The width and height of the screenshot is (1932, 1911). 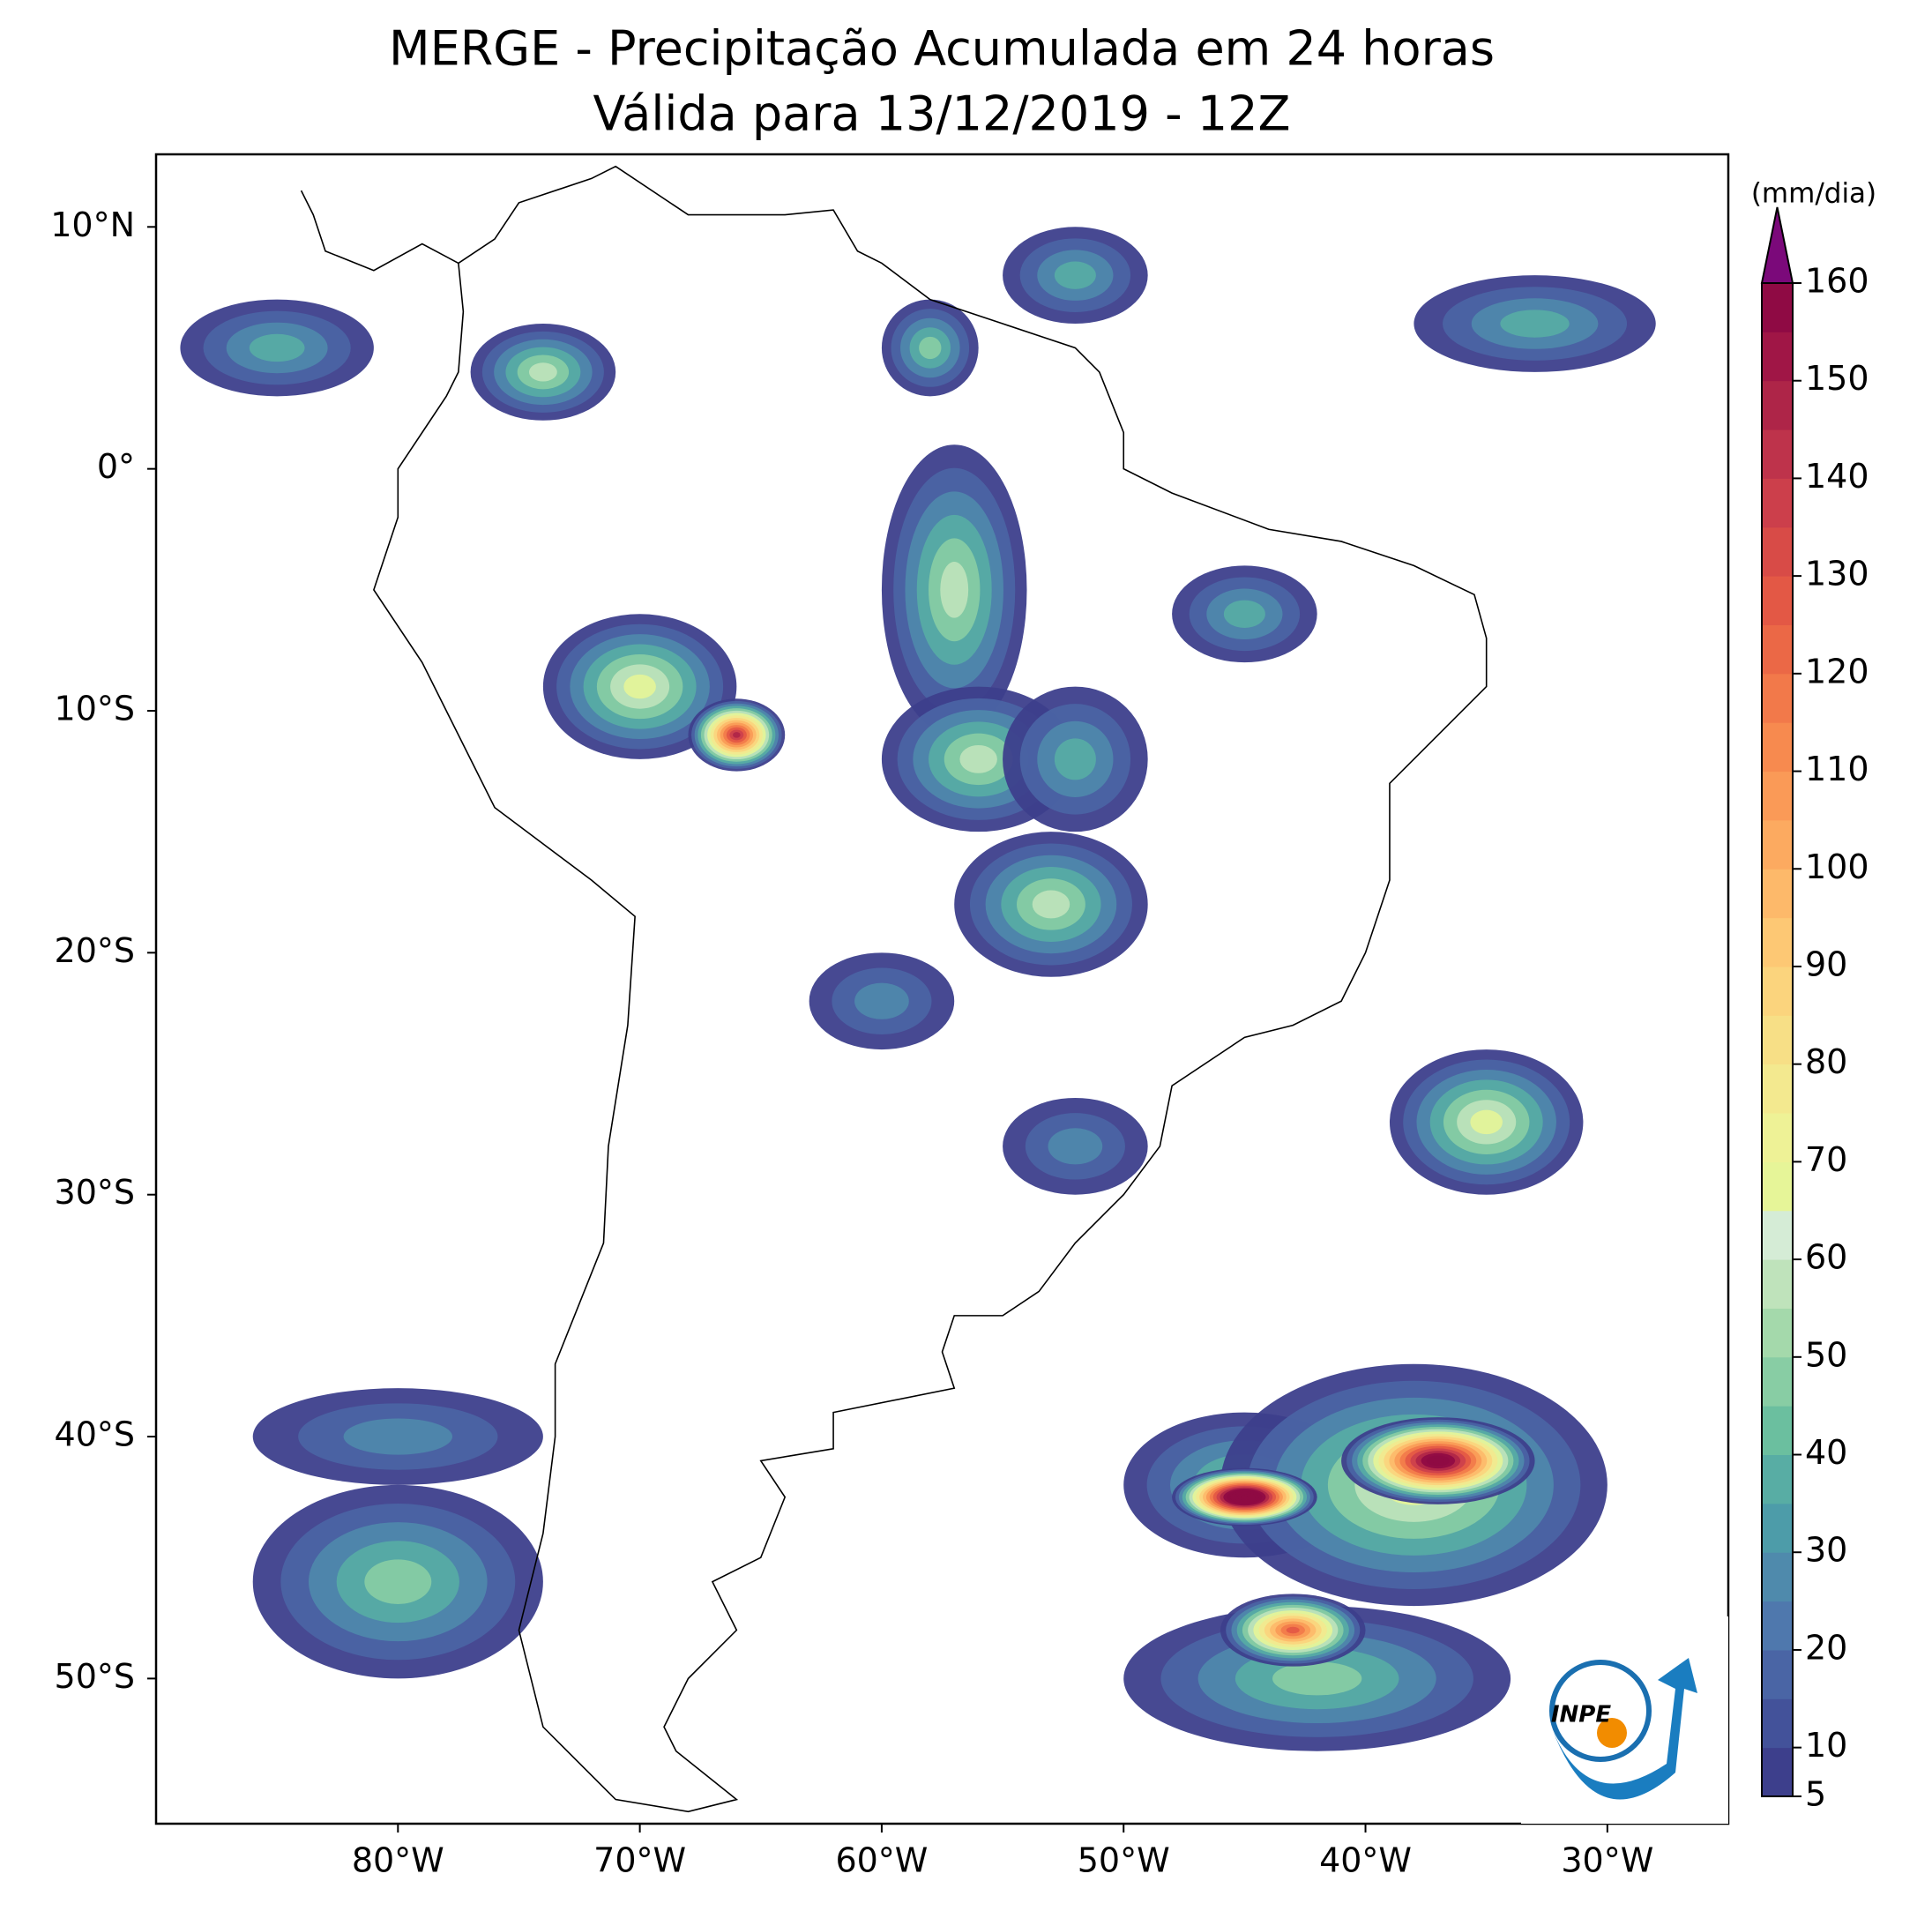 I want to click on colorbar-label: (mm/dia), so click(x=1813, y=194).